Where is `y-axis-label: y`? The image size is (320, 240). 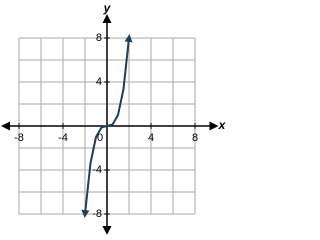 y-axis-label: y is located at coordinates (107, 8).